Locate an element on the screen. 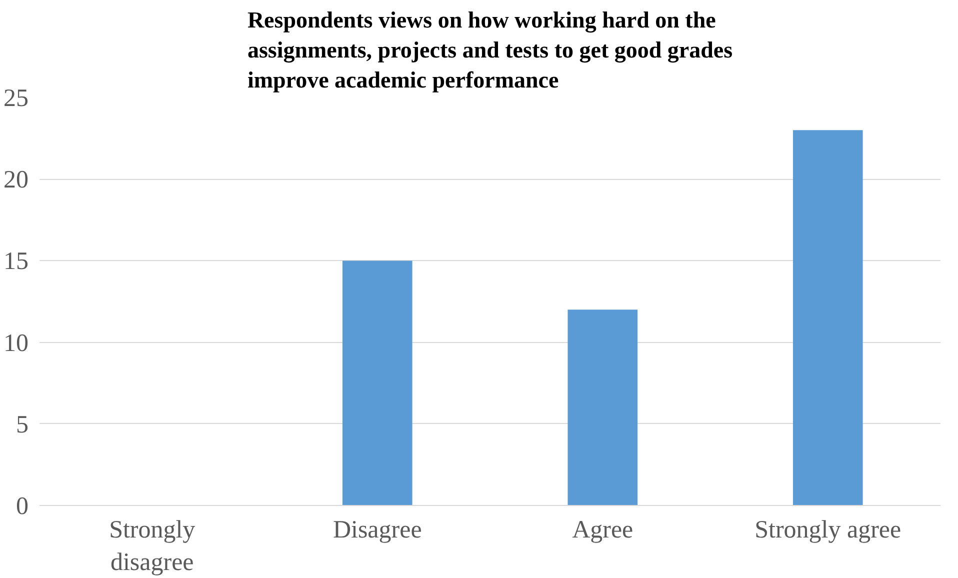  x-tick-label: Disagree is located at coordinates (377, 530).